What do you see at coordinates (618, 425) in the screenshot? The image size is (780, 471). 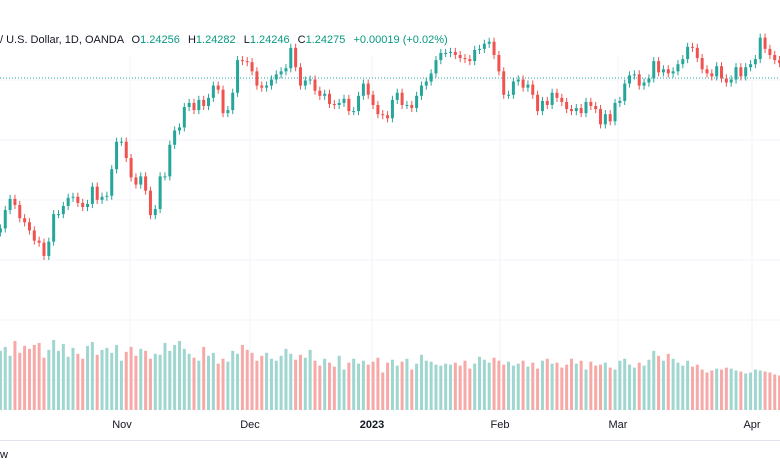 I see `x-tick-label: Mar` at bounding box center [618, 425].